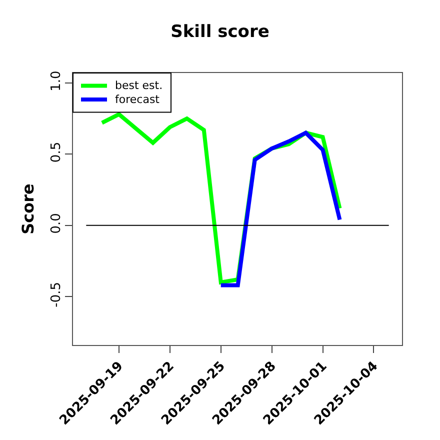  What do you see at coordinates (139, 85) in the screenshot?
I see `legend-label: best est.` at bounding box center [139, 85].